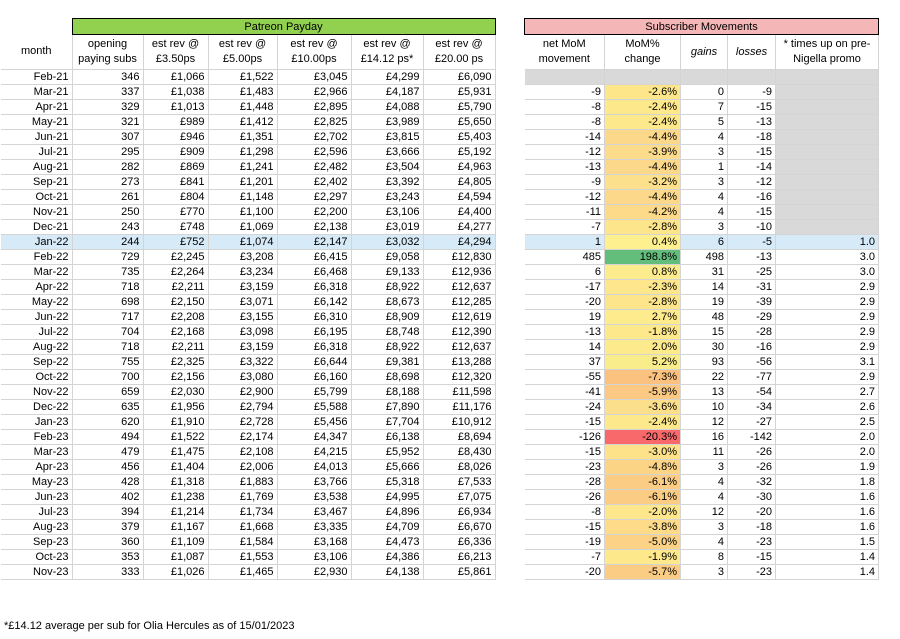  I want to click on table-row: -7 -1.9% 8 -15 1.4, so click(701, 557).